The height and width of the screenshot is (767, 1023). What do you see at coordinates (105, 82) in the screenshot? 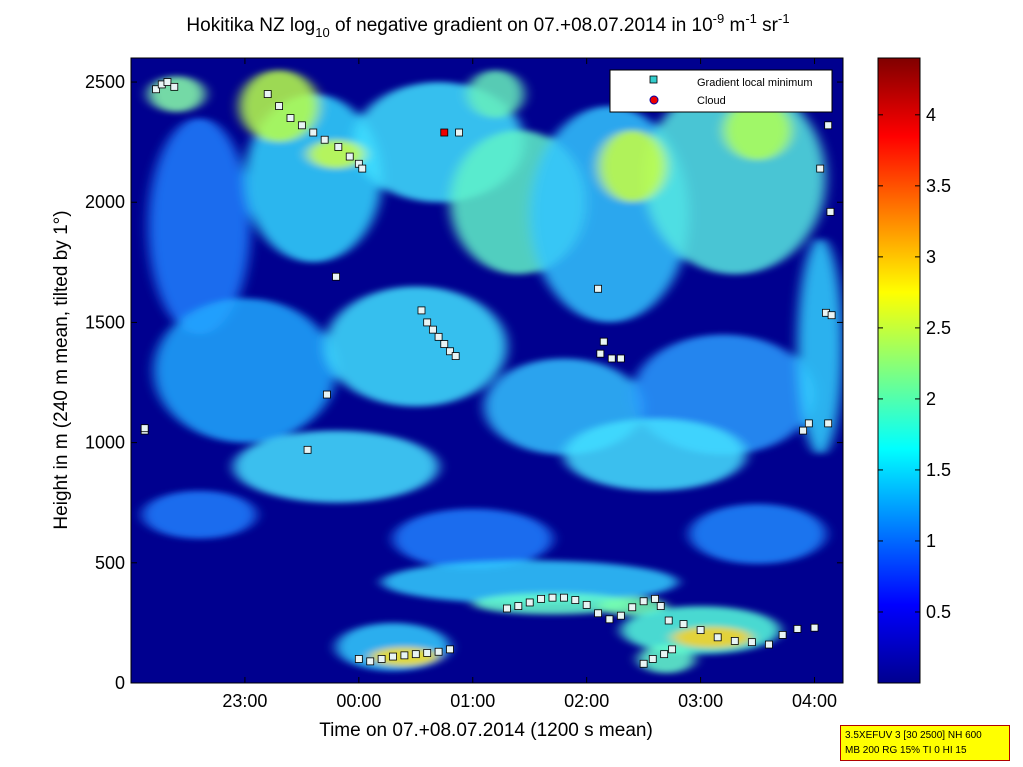
I see `y-tick-label: 2500` at bounding box center [105, 82].